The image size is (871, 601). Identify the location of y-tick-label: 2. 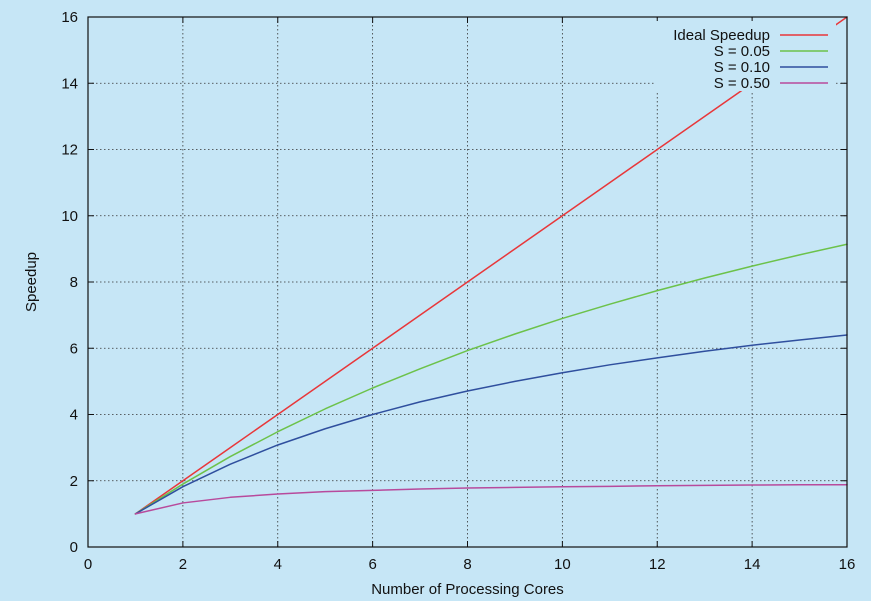
(74, 481).